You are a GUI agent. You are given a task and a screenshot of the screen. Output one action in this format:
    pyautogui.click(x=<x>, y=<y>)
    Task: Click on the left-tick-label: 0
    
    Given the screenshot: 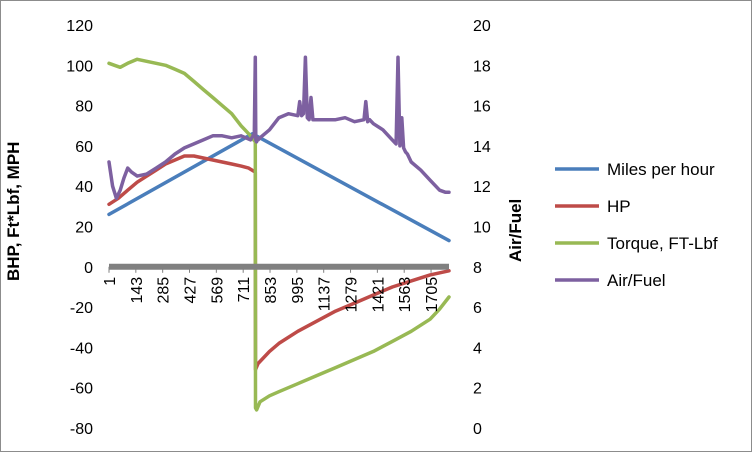 What is the action you would take?
    pyautogui.click(x=88, y=268)
    